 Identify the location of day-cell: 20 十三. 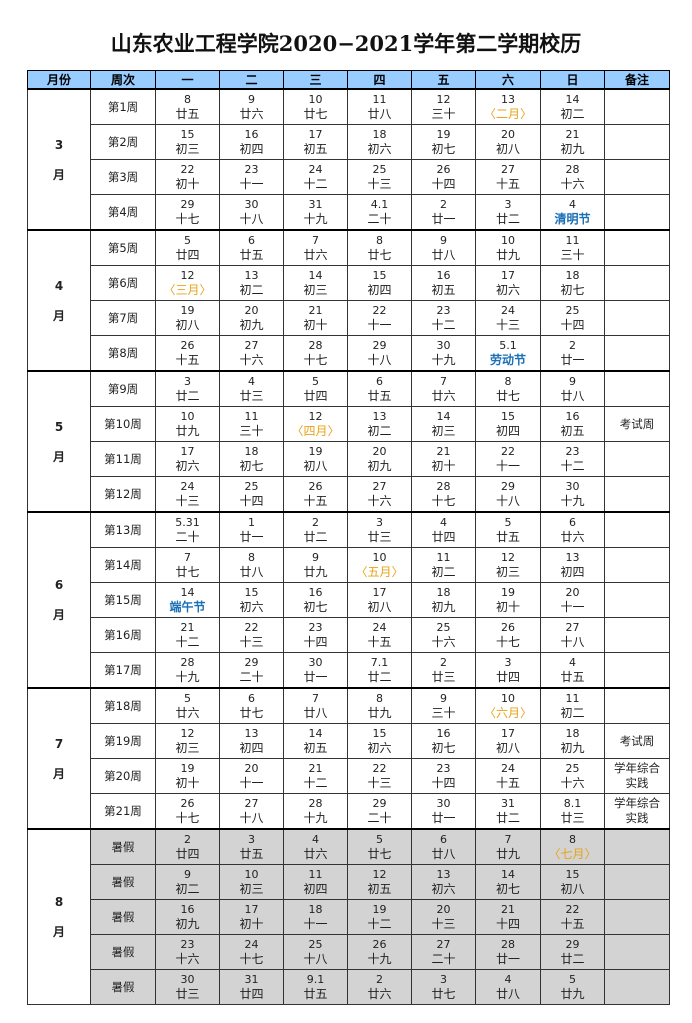
(443, 917).